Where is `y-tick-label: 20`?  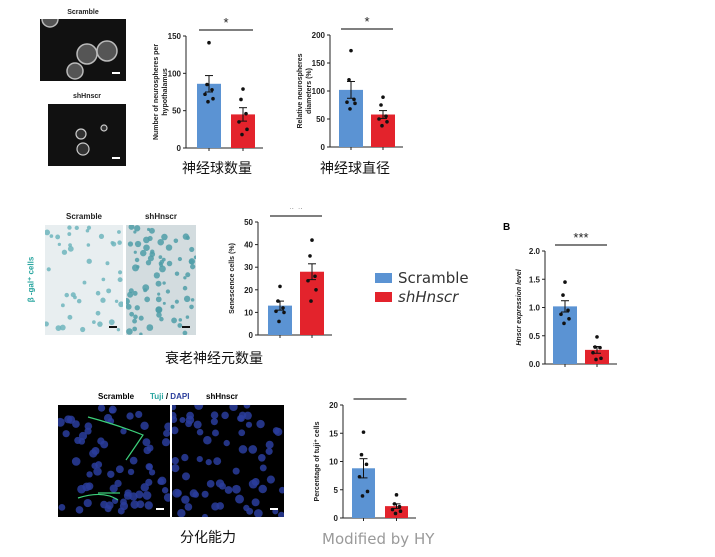
y-tick-label: 20 is located at coordinates (333, 405).